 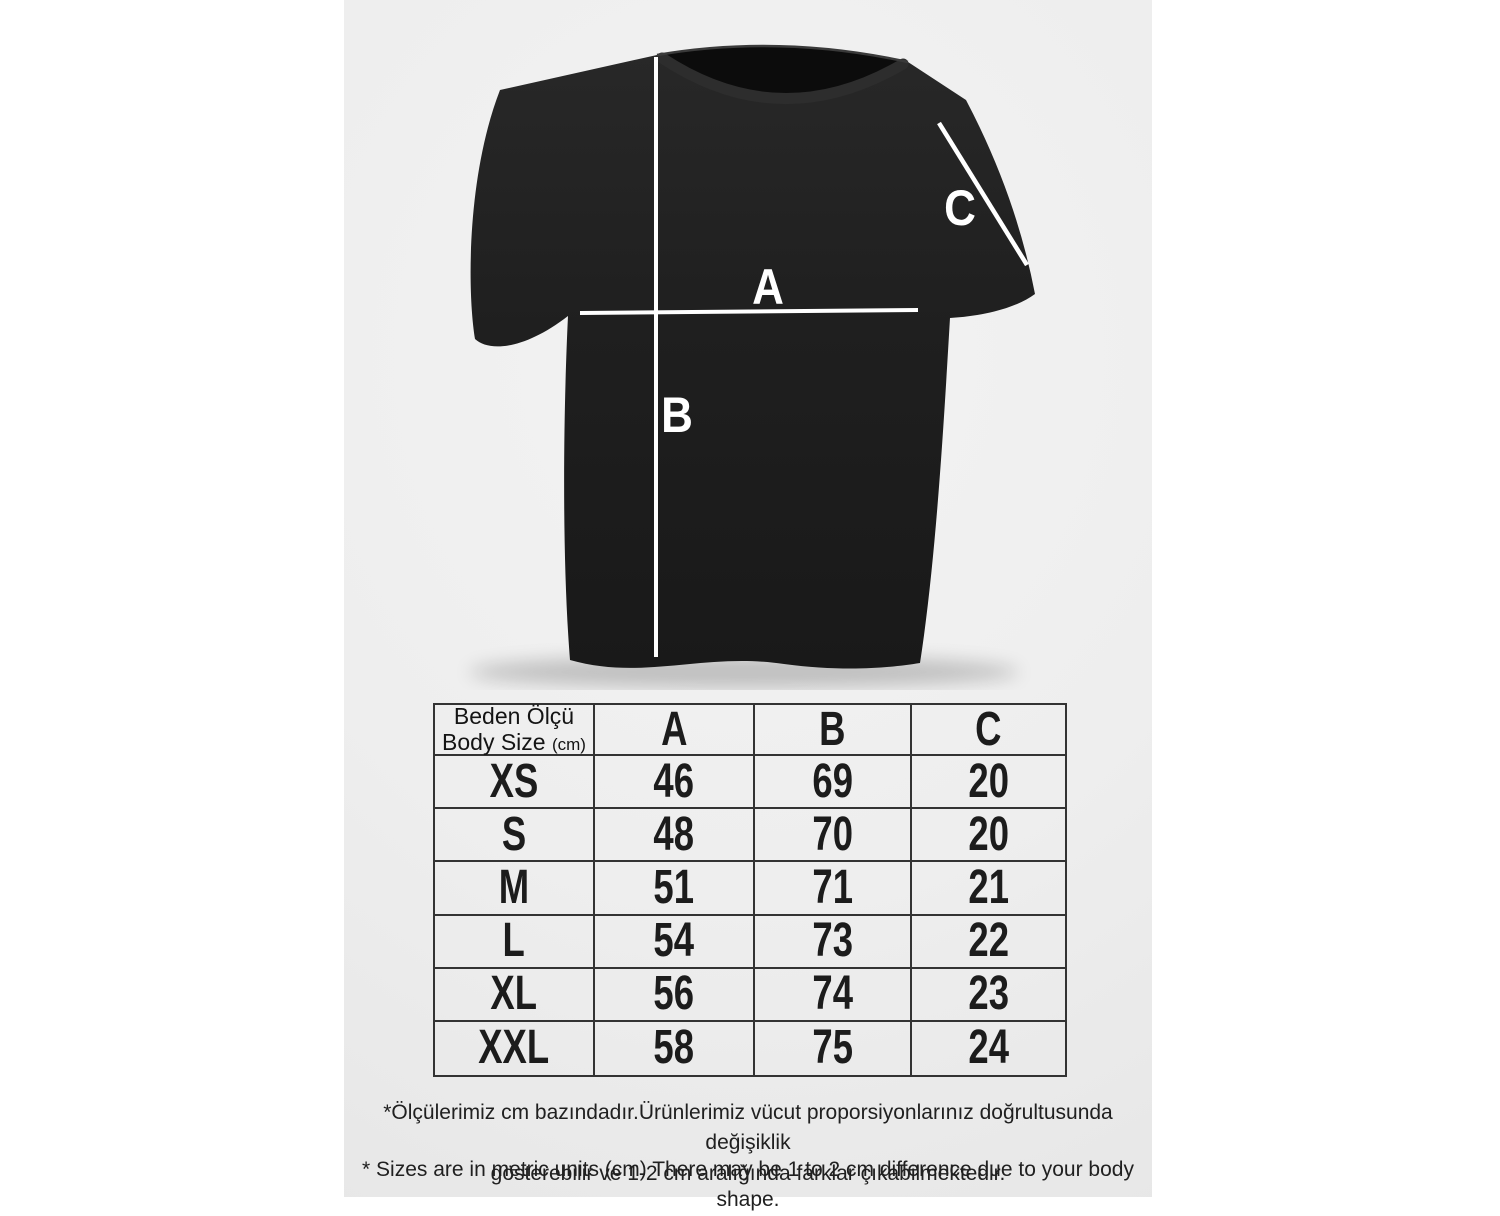 What do you see at coordinates (768, 287) in the screenshot?
I see `measurement-label-a: A` at bounding box center [768, 287].